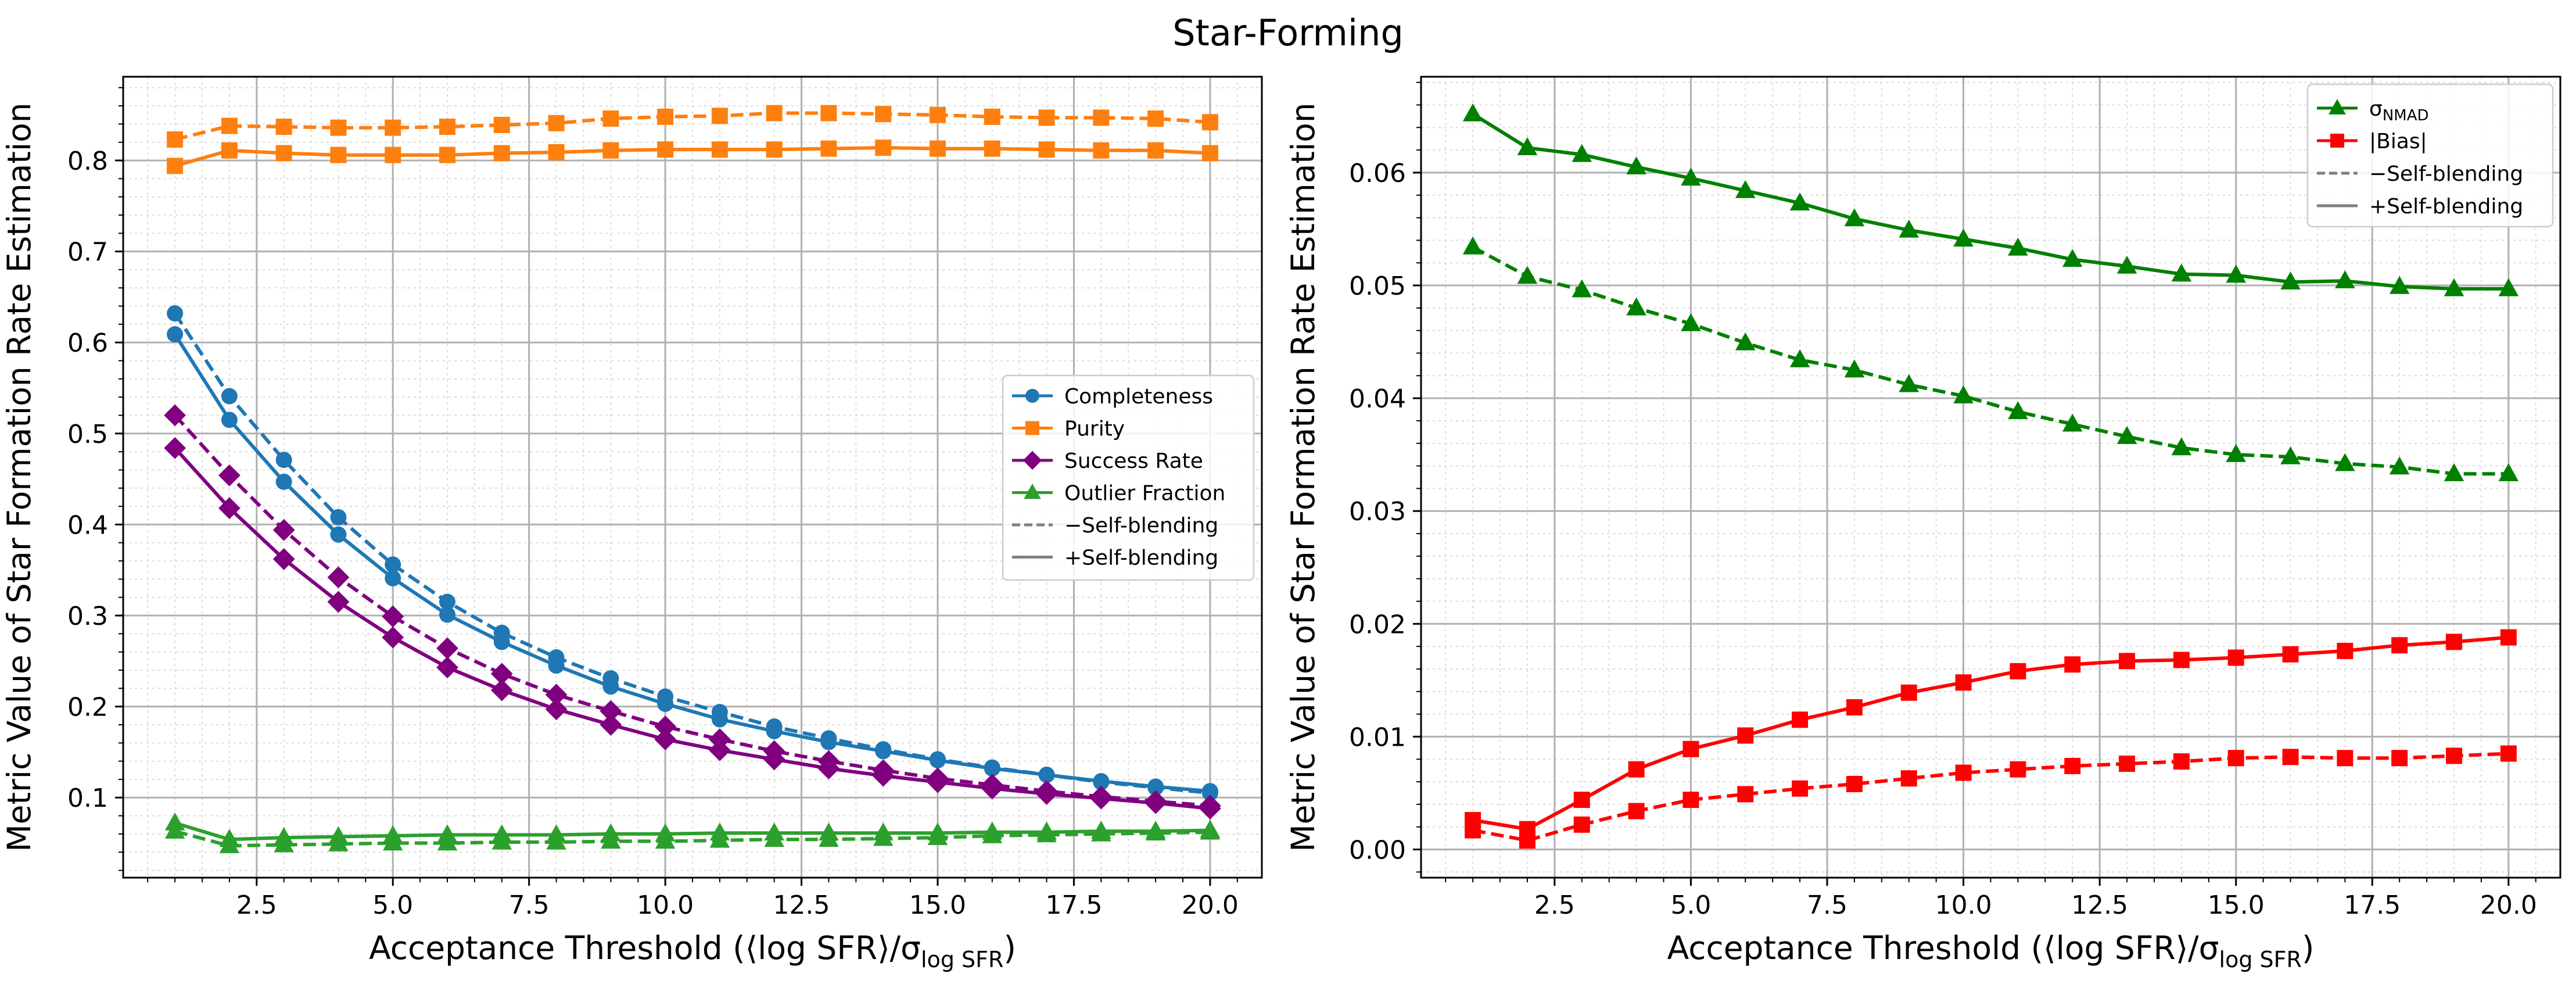 This screenshot has height=991, width=2576. Describe the element at coordinates (2430, 155) in the screenshot. I see `legend: σNMAD |Bias| −Self-blending +Self-blending` at that location.